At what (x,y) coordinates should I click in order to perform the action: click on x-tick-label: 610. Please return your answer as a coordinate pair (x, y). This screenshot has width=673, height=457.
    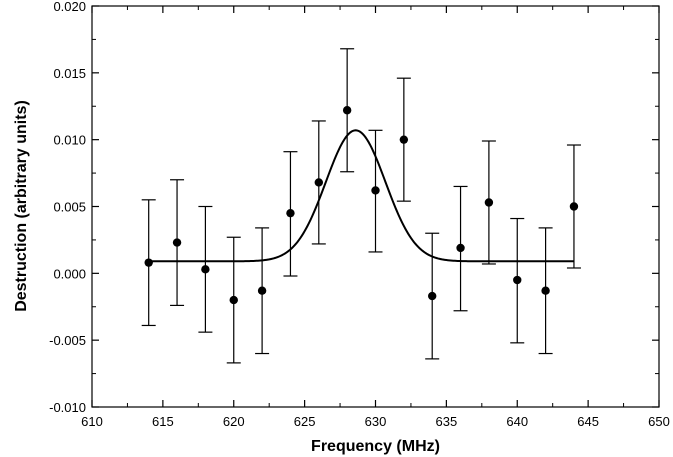
    Looking at the image, I should click on (92, 421).